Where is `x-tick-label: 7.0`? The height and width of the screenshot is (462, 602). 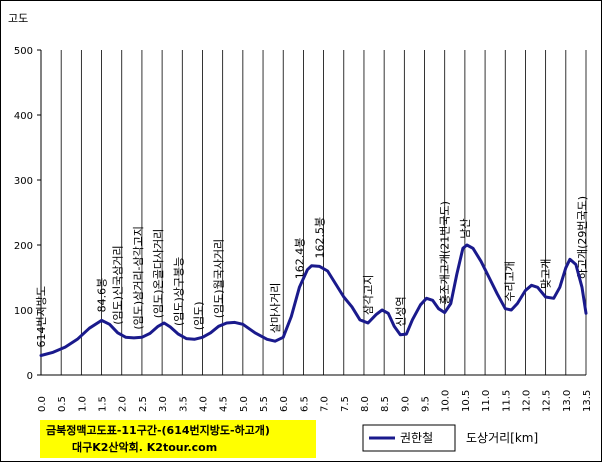
x-tick-label: 7.0 is located at coordinates (325, 404).